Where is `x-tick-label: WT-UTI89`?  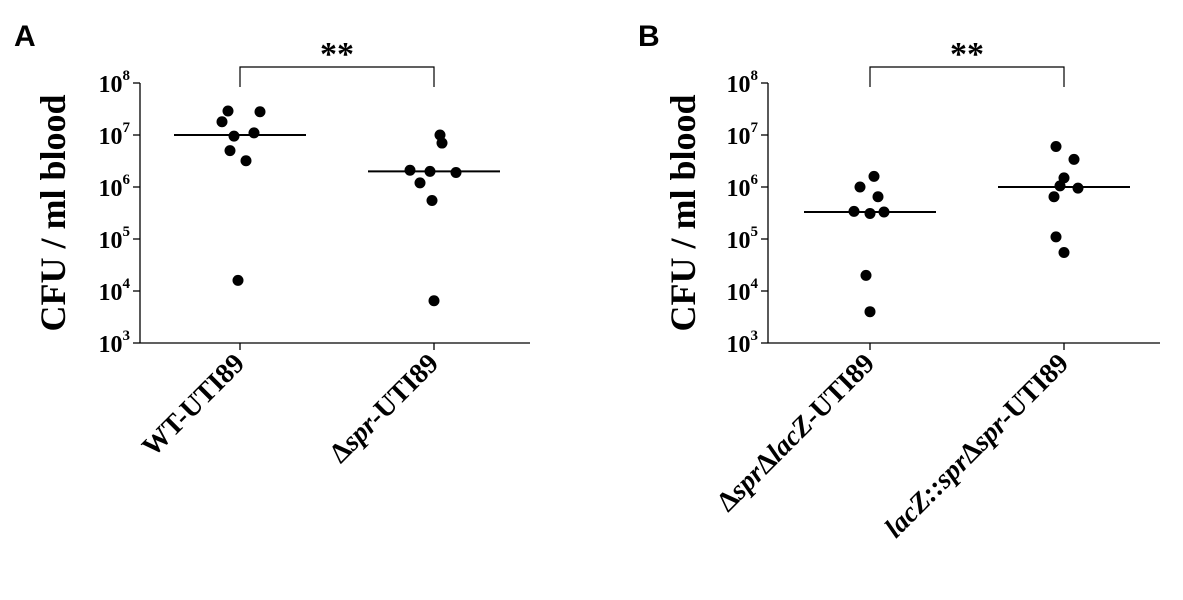
x-tick-label: WT-UTI89 is located at coordinates (193, 405).